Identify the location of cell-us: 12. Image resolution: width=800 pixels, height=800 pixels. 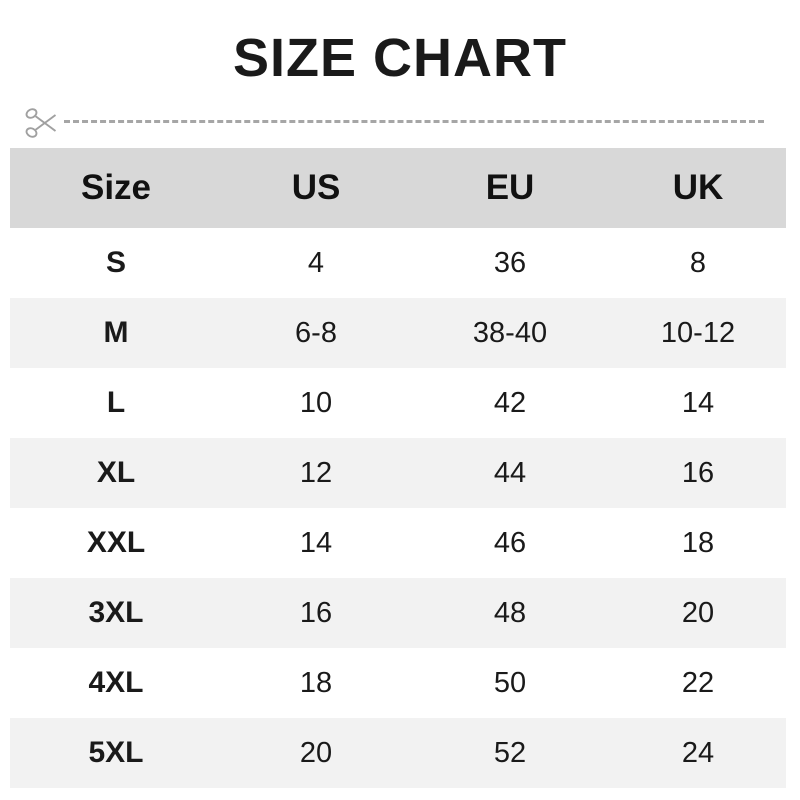
(316, 473).